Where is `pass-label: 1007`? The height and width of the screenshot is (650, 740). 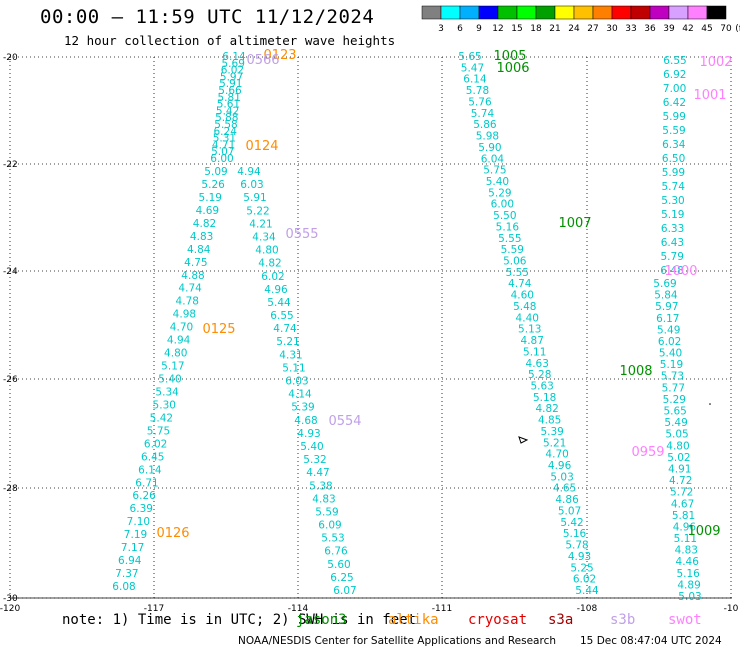
pass-label: 1007 is located at coordinates (574, 223).